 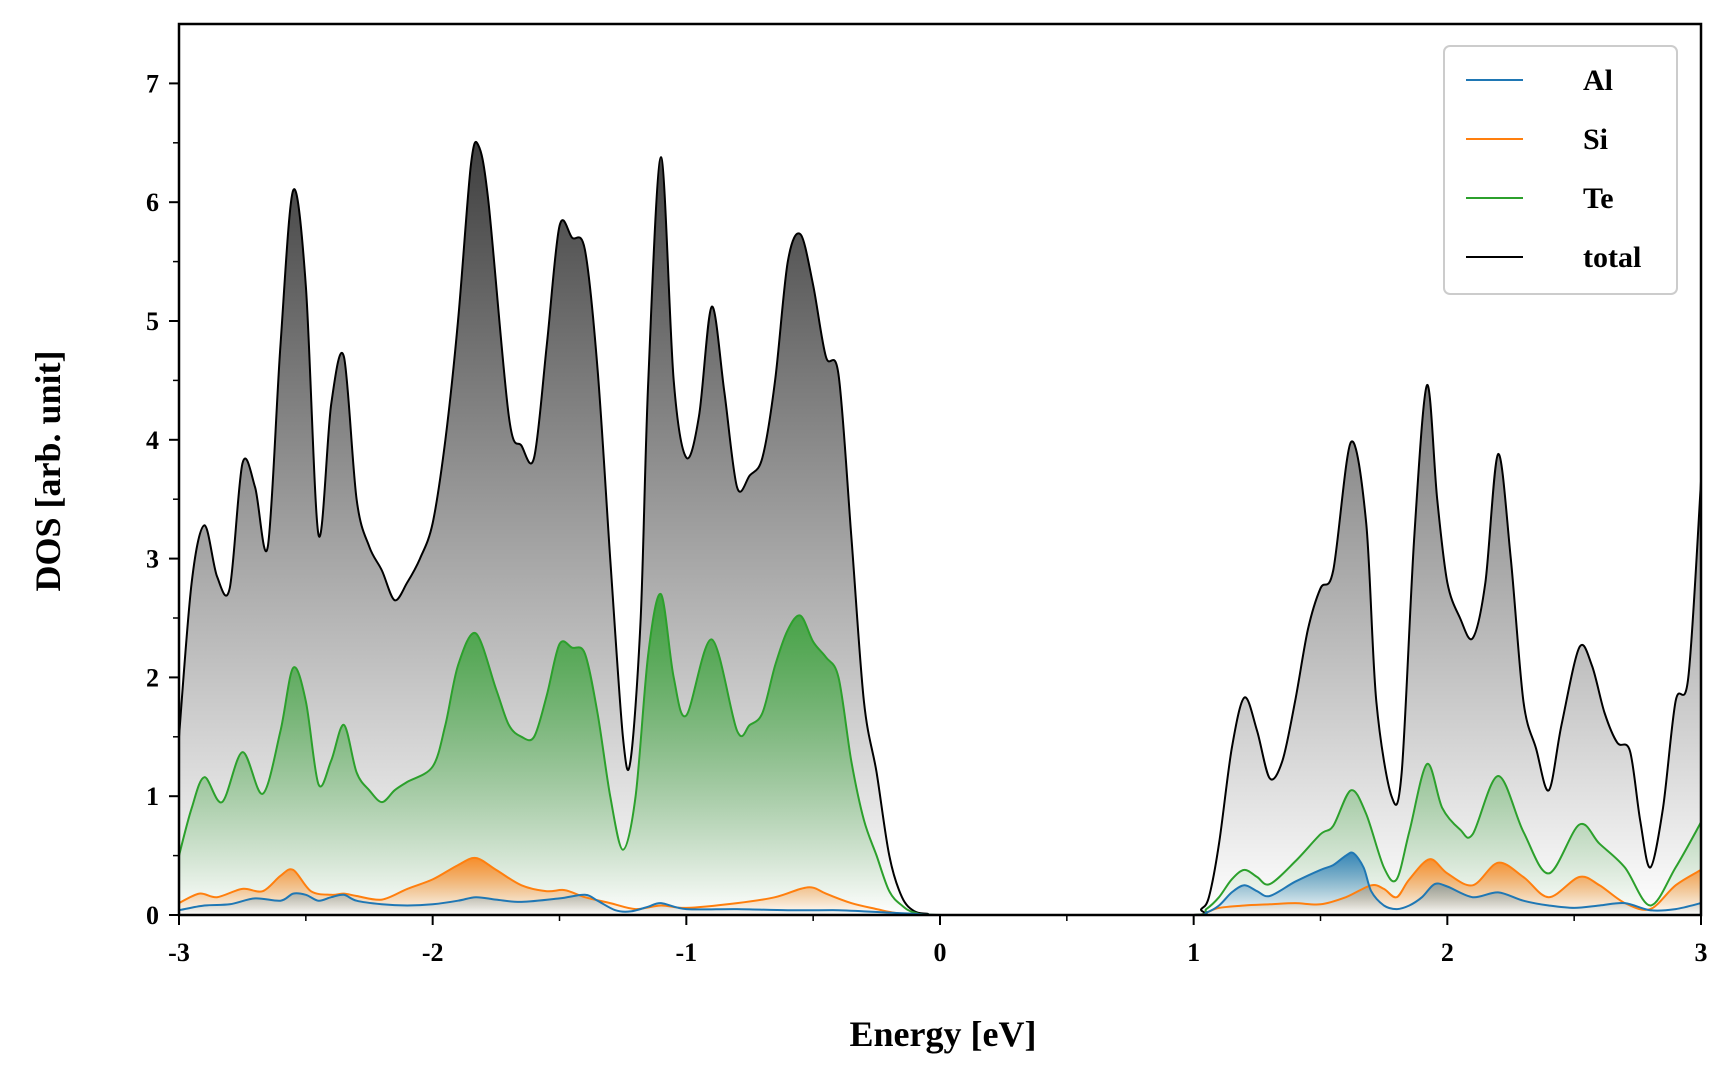 I want to click on y-axis-label: DOS [arb. unit], so click(x=48, y=470).